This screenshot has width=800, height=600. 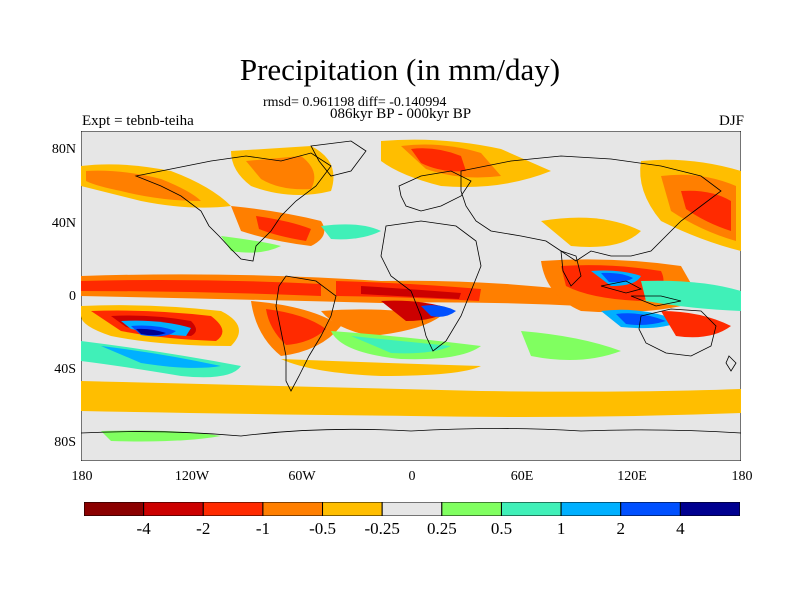 I want to click on lat-label-80n: 80N, so click(x=63, y=149).